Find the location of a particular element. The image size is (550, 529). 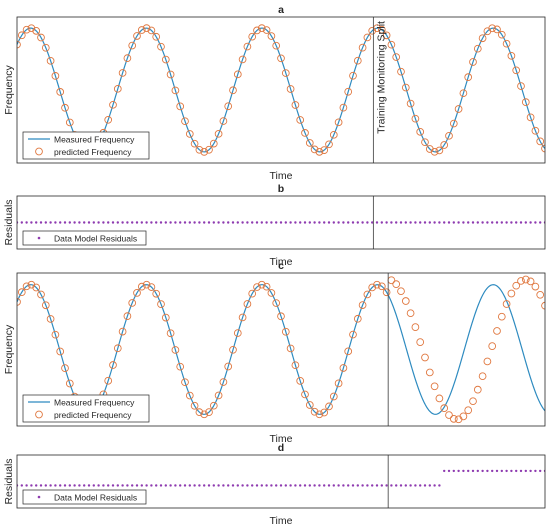

plot-area-b is located at coordinates (281, 222).